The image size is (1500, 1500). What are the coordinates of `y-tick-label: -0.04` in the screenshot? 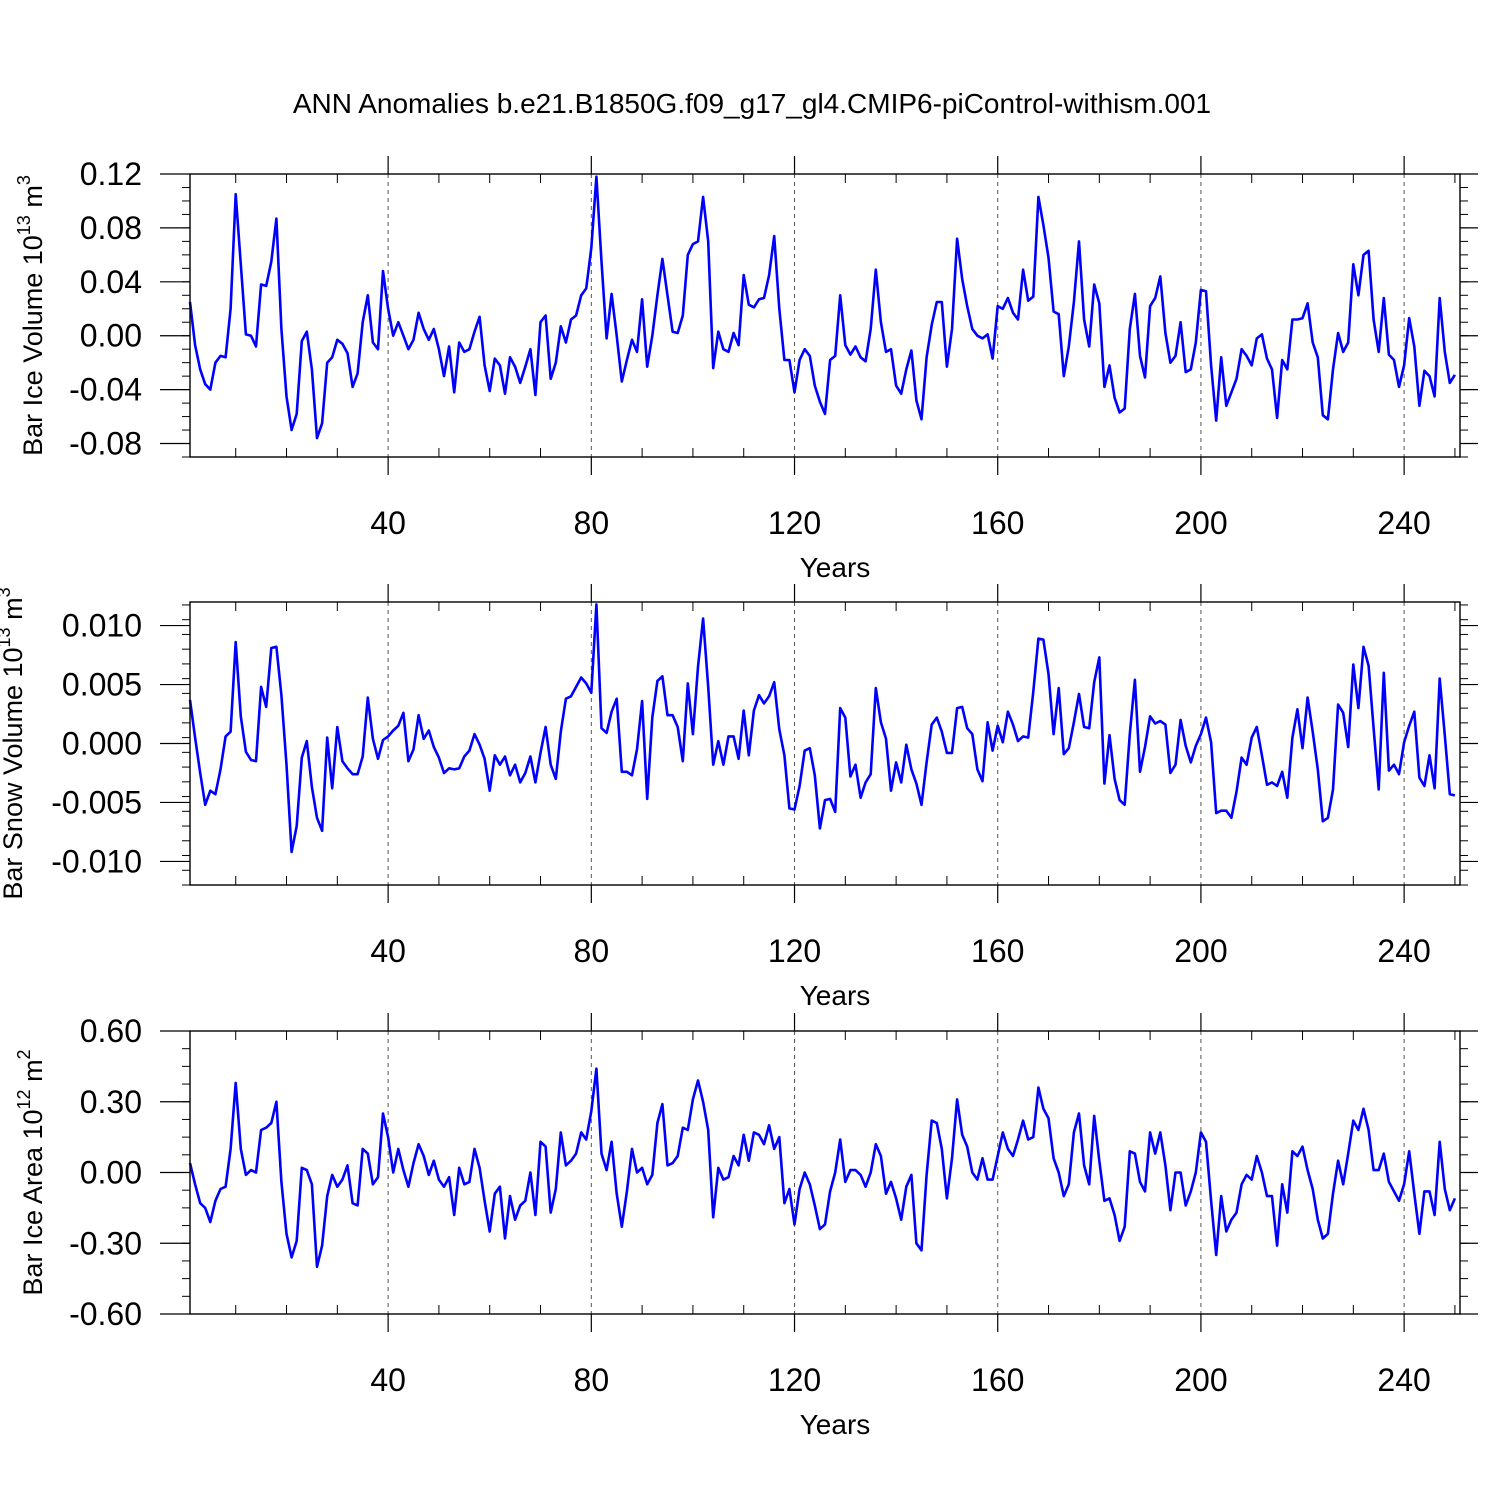 It's located at (105, 390).